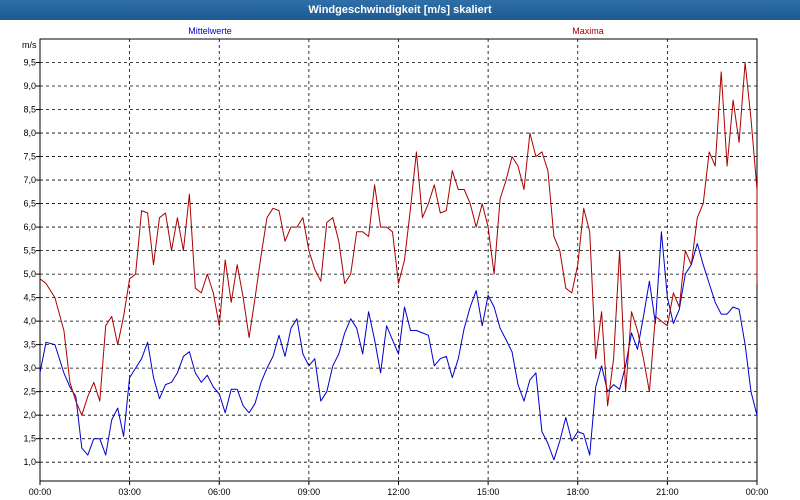  Describe the element at coordinates (29, 415) in the screenshot. I see `y-tick-label: 2,0` at that location.